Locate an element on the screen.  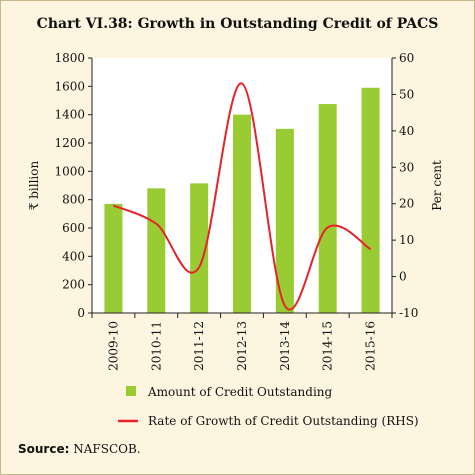
y2-tick-label: 40 is located at coordinates (406, 131).